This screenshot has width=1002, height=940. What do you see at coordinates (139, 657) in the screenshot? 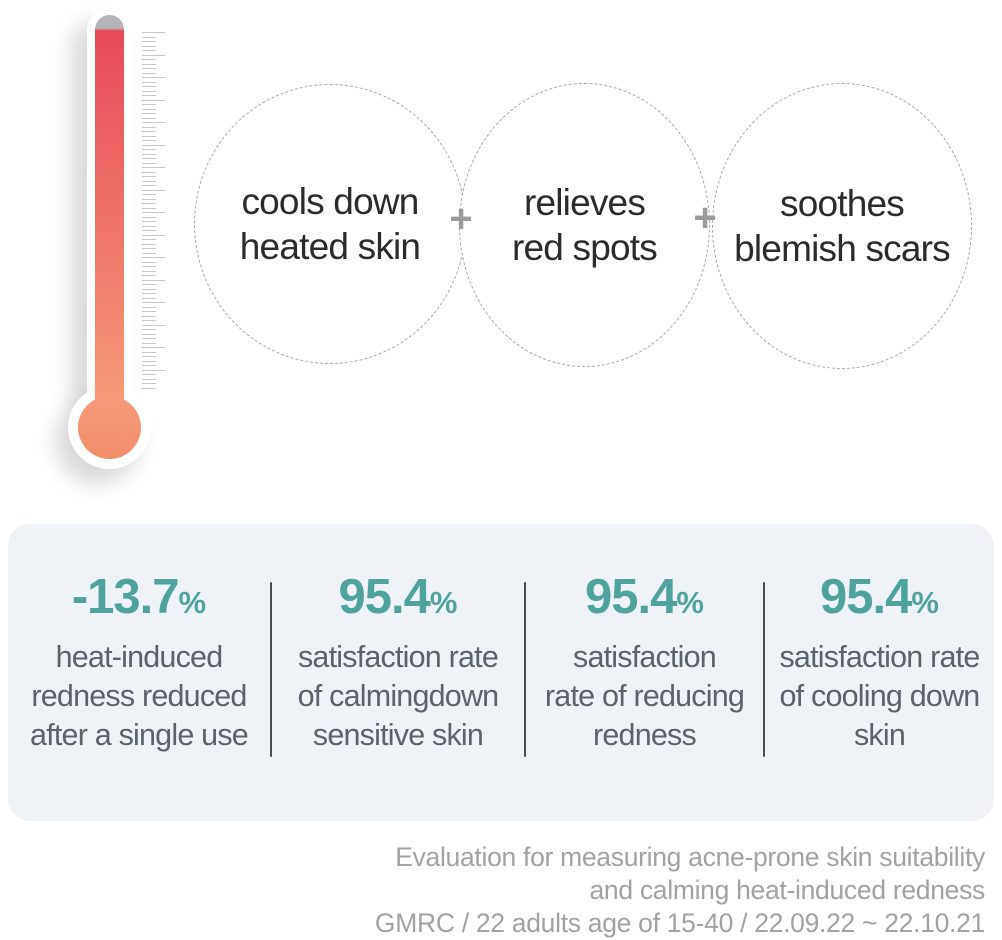
I see `stat-label-line: heat-induced` at bounding box center [139, 657].